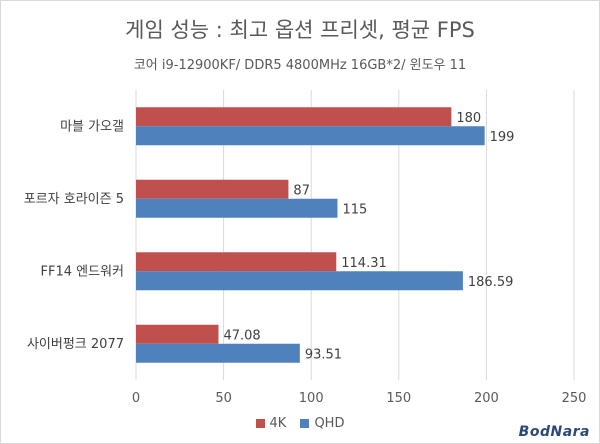  Describe the element at coordinates (554, 432) in the screenshot. I see `watermark-logo: BodNara` at that location.